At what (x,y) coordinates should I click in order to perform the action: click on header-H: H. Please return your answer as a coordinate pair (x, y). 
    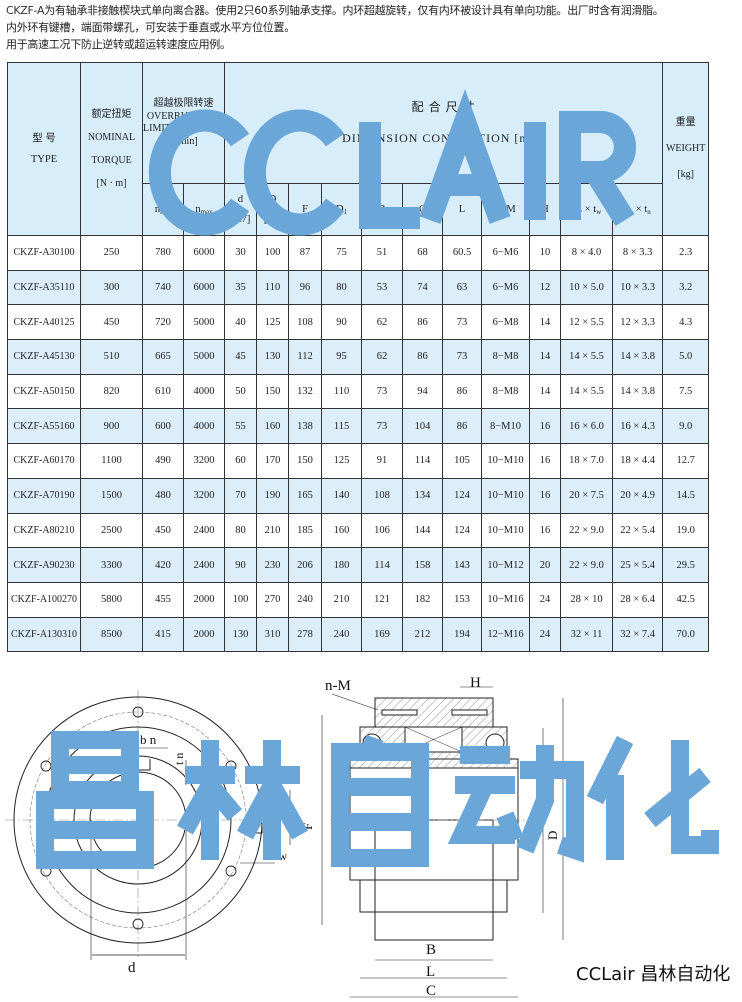
    Looking at the image, I should click on (545, 209).